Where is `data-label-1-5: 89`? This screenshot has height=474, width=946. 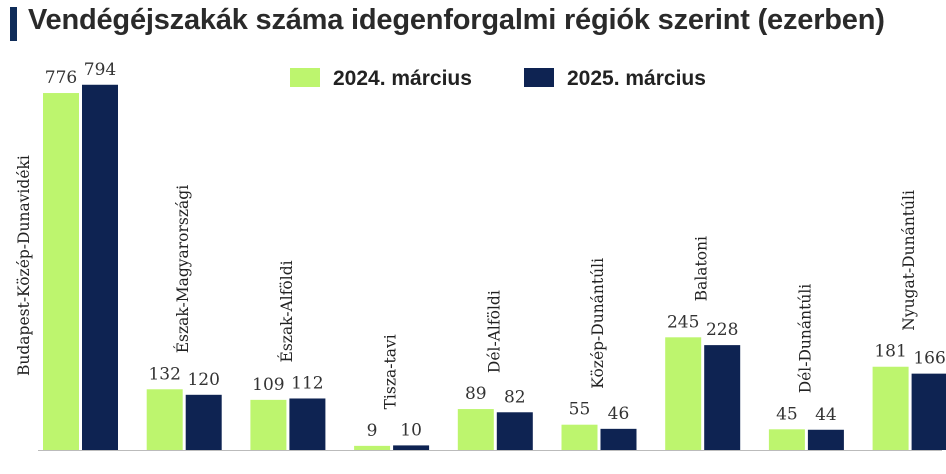 data-label-1-5: 89 is located at coordinates (476, 394).